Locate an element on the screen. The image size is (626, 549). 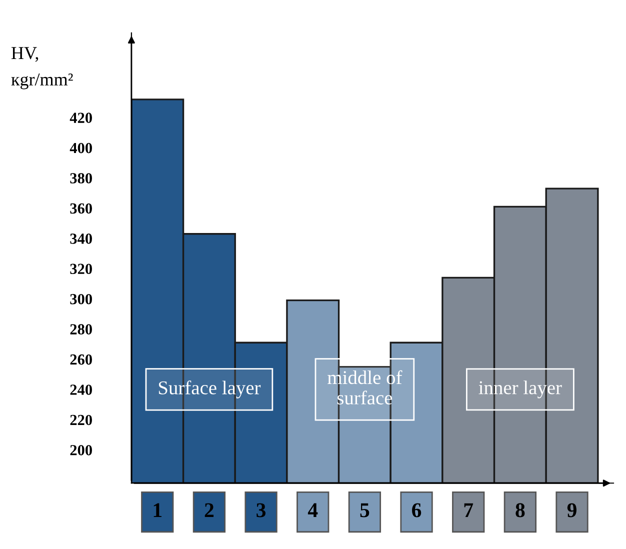
y-tick-label: 260 is located at coordinates (81, 359).